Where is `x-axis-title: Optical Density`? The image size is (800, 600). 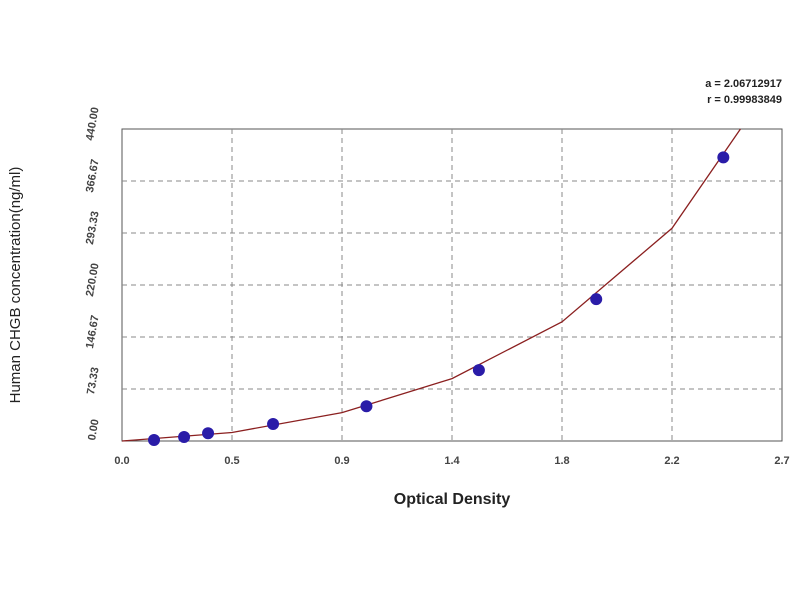
x-axis-title: Optical Density is located at coordinates (452, 499).